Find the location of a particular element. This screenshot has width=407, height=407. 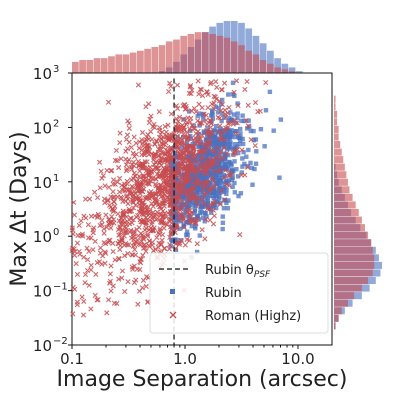

top-marginal-histogram is located at coordinates (187, 47).